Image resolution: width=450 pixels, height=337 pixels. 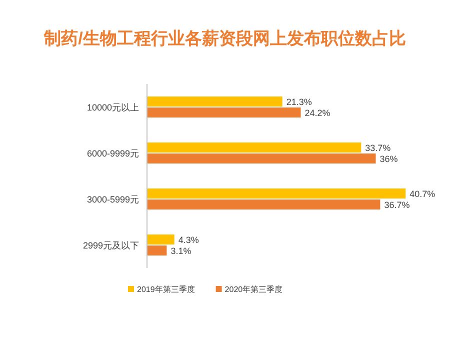 What do you see at coordinates (112, 199) in the screenshot?
I see `y-tick-label: 3000-5999元` at bounding box center [112, 199].